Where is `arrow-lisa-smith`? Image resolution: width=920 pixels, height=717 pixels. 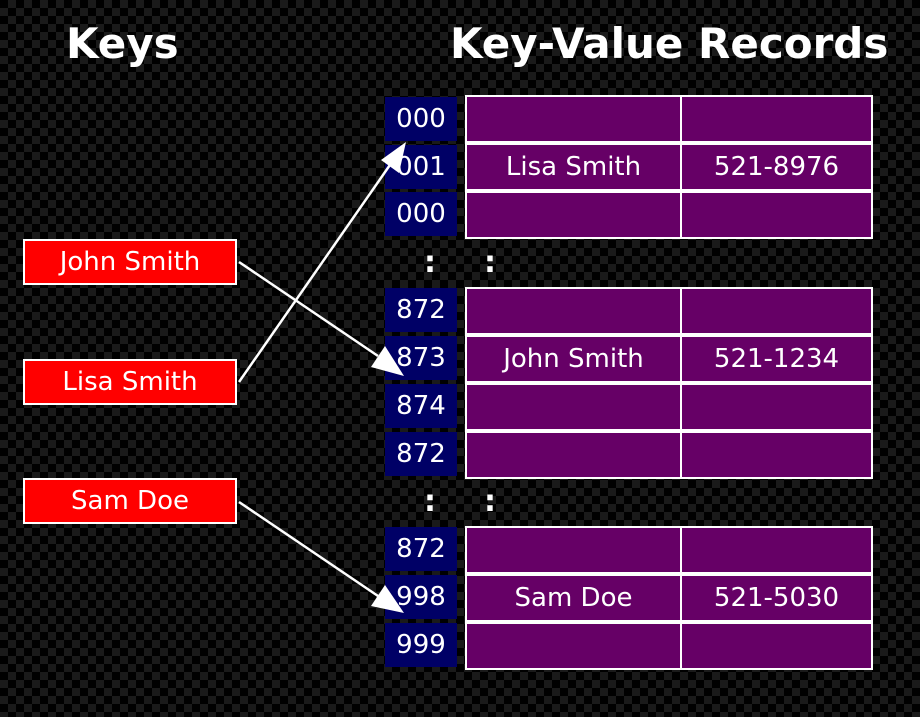 arrow-lisa-smith is located at coordinates (315, 272).